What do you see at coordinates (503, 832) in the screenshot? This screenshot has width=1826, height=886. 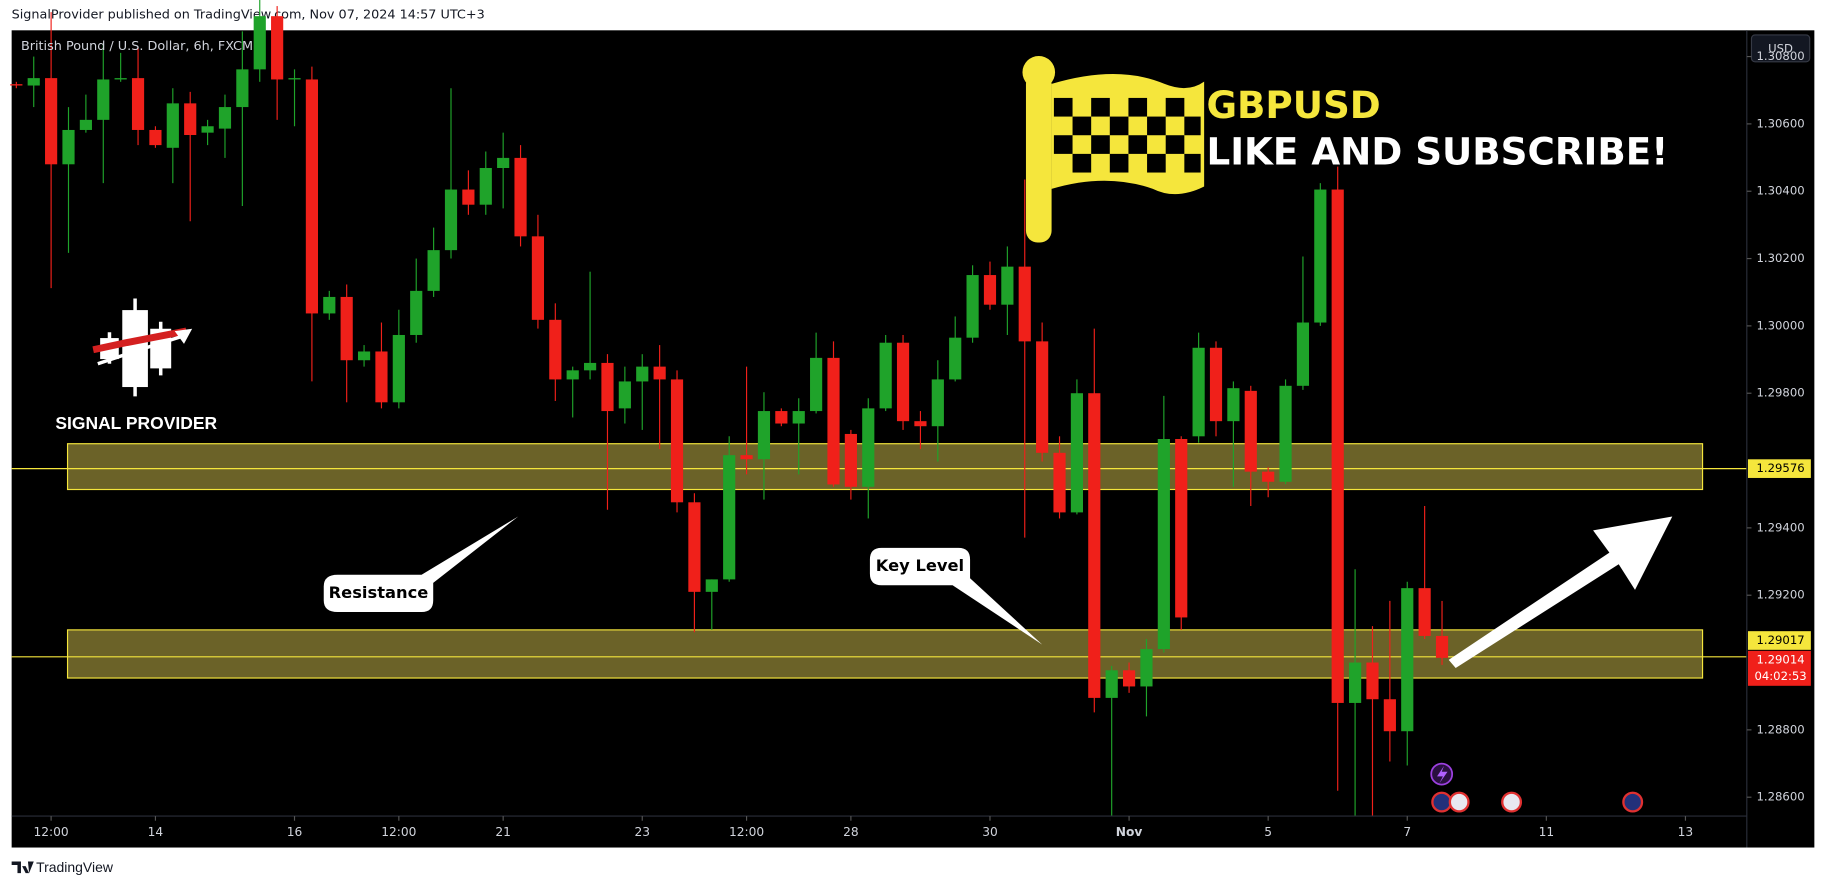 I see `x-tick-label: 21` at bounding box center [503, 832].